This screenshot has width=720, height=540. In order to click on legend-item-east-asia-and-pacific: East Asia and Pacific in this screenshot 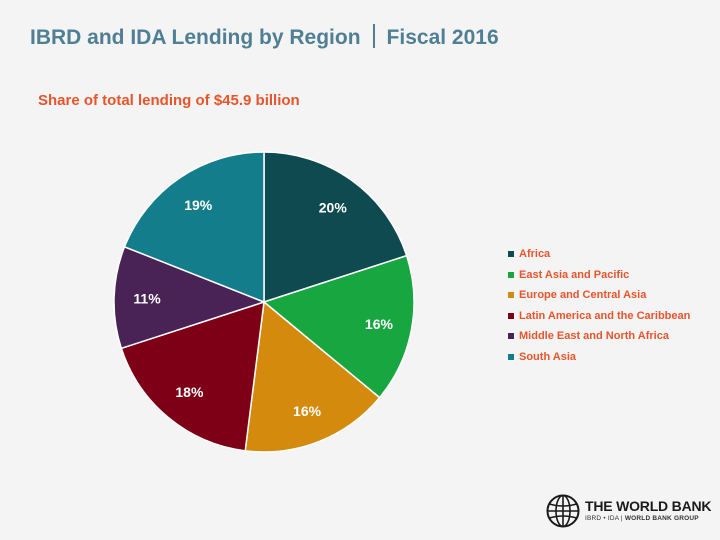, I will do `click(599, 275)`.